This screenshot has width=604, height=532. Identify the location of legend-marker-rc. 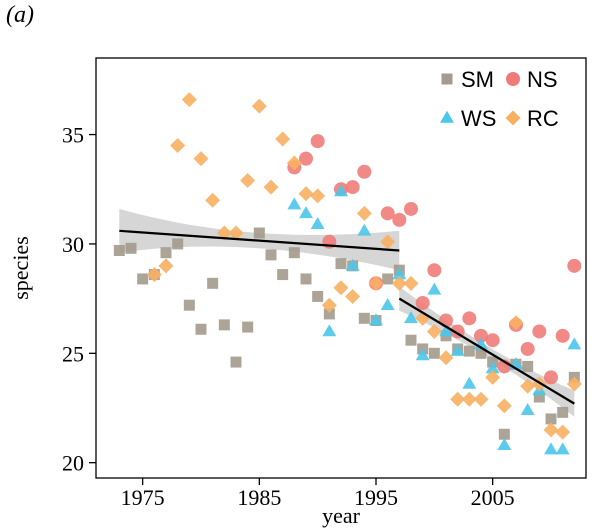
(513, 118).